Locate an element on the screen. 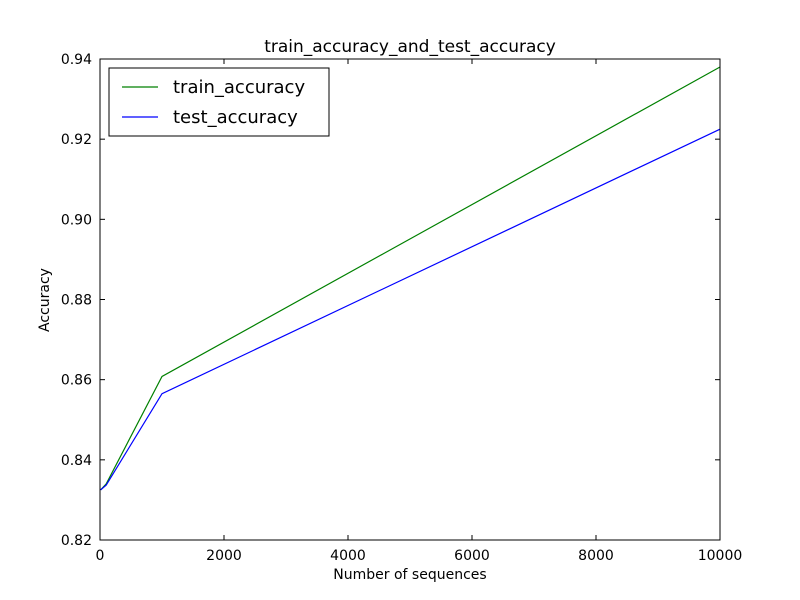  x-tick-label: 6000 is located at coordinates (472, 556).